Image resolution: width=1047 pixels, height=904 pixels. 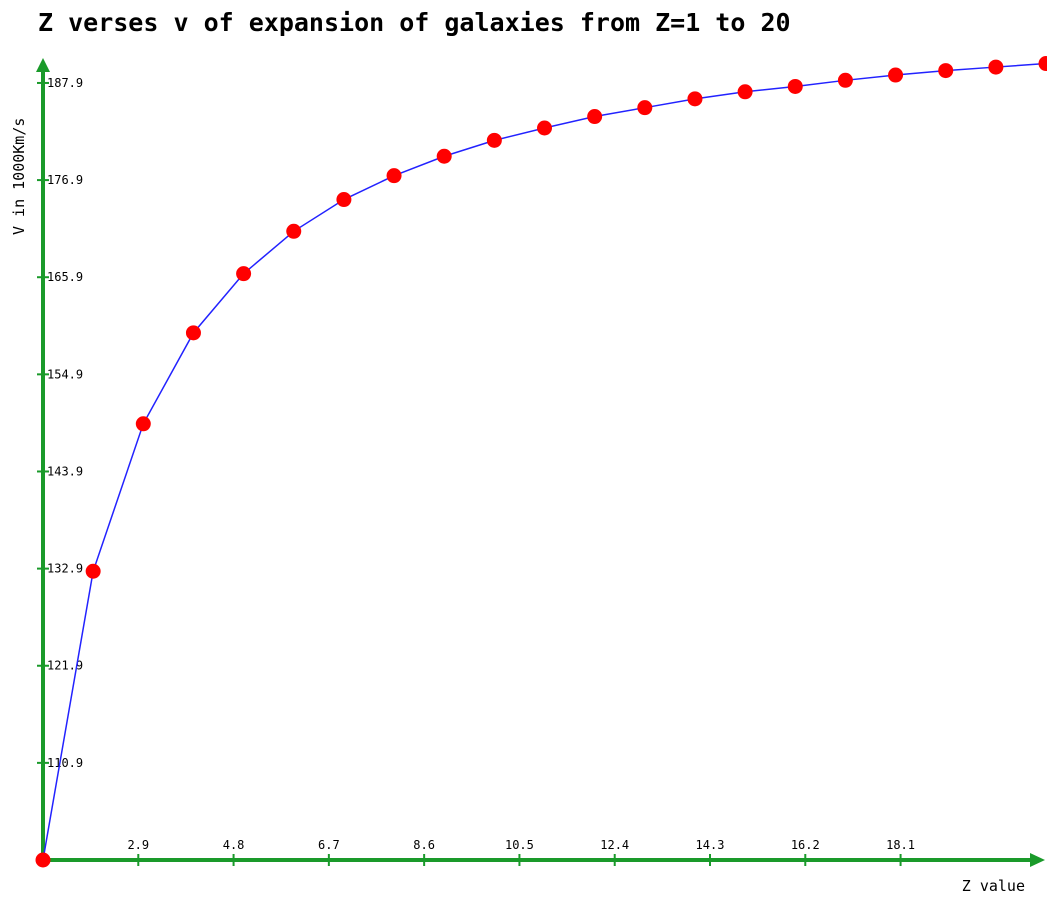 I want to click on x-tick-label: 10.5, so click(x=519, y=845).